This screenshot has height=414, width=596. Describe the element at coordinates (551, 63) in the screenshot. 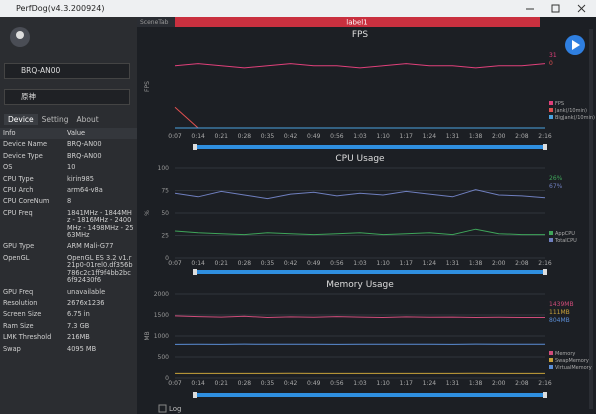

I see `current-value: 0` at that location.